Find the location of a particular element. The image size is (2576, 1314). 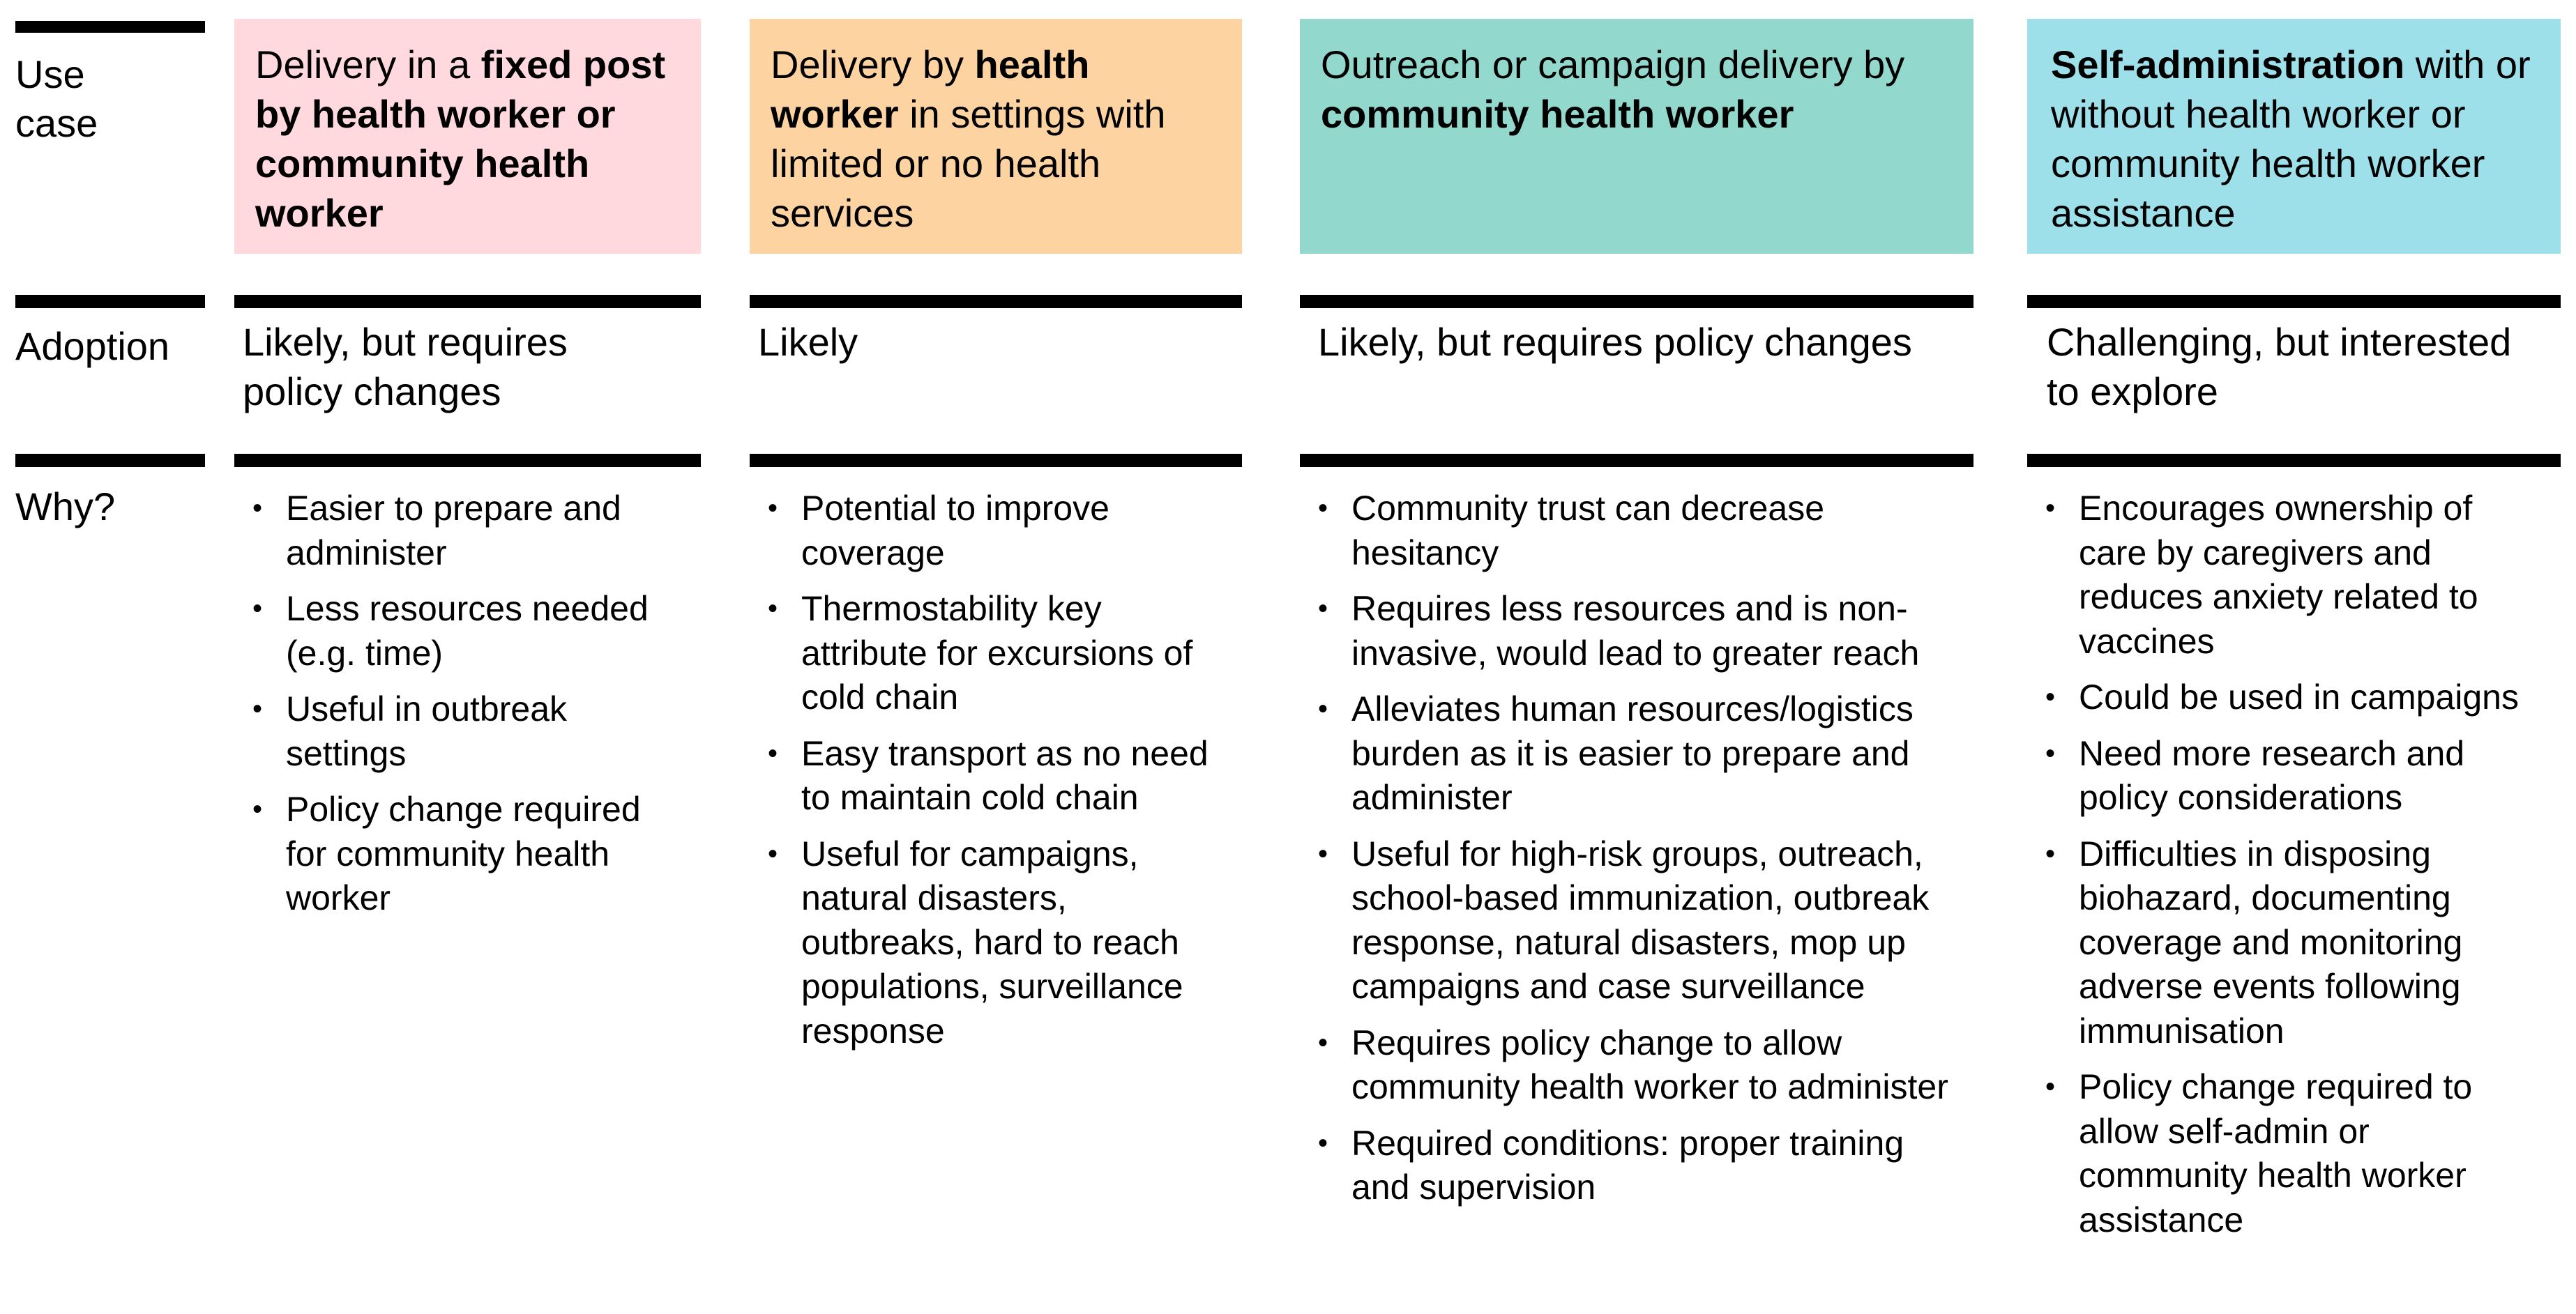

header-text: Outreach or campaign delivery by is located at coordinates (1613, 64).